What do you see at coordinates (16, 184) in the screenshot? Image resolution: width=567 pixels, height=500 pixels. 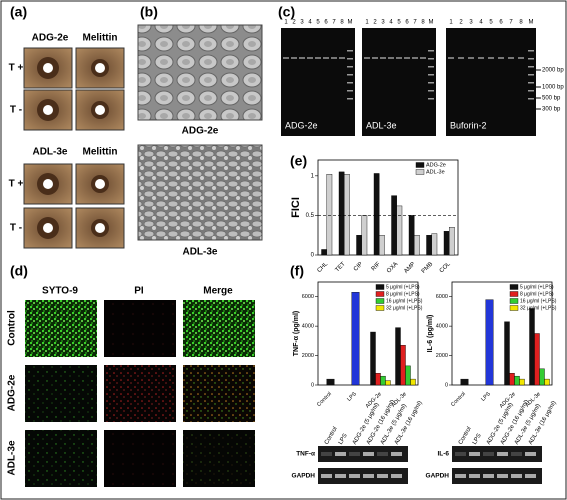 I see `row-label: T +` at bounding box center [16, 184].